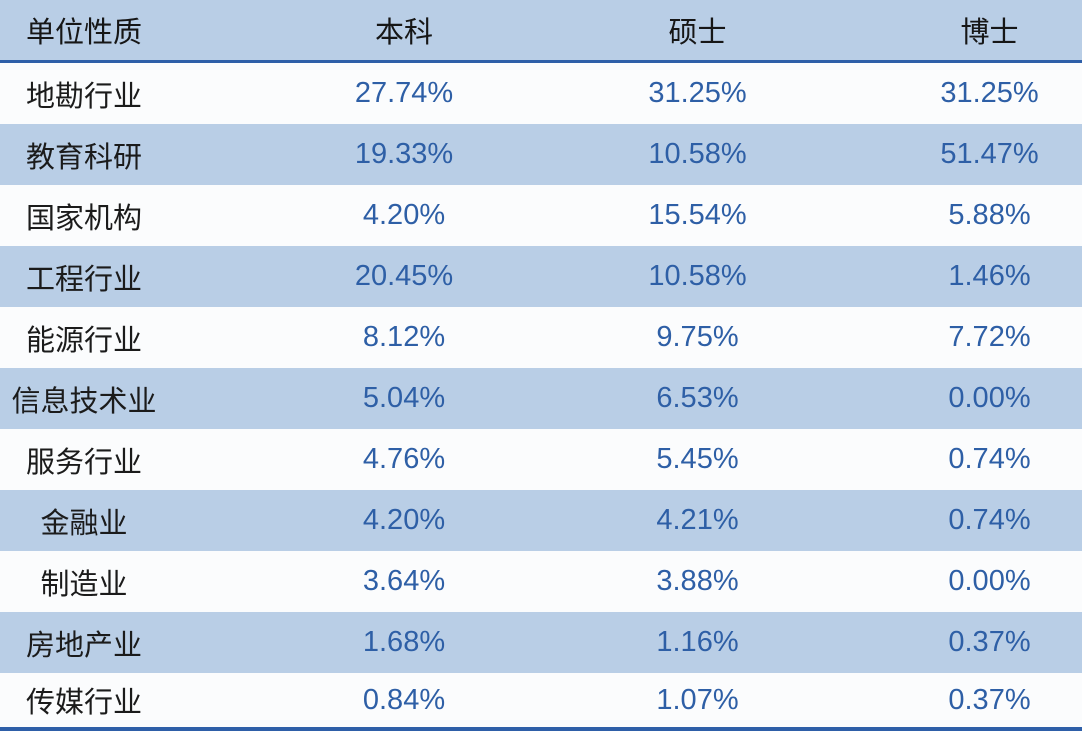  Describe the element at coordinates (129, 398) in the screenshot. I see `row-label: 信息技术业` at that location.